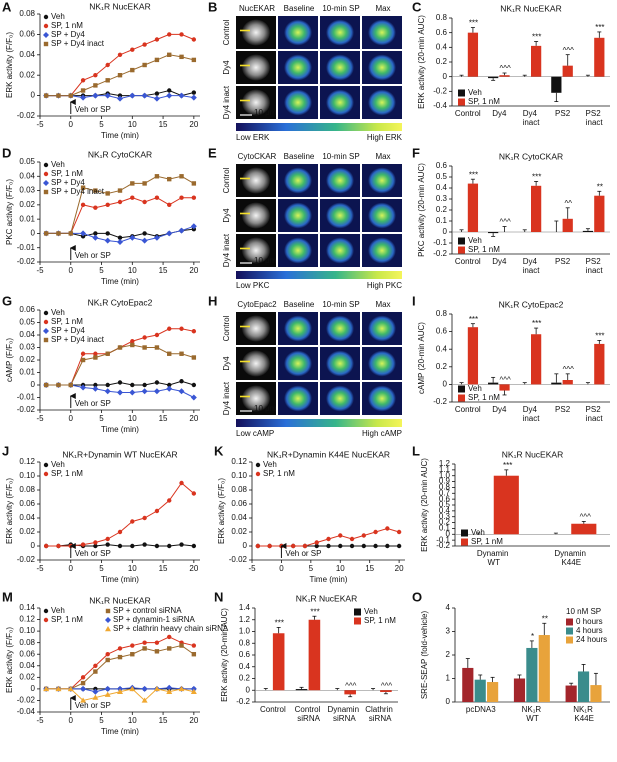 The height and width of the screenshot is (762, 617). Describe the element at coordinates (417, 596) in the screenshot. I see `panel-label: O` at that location.